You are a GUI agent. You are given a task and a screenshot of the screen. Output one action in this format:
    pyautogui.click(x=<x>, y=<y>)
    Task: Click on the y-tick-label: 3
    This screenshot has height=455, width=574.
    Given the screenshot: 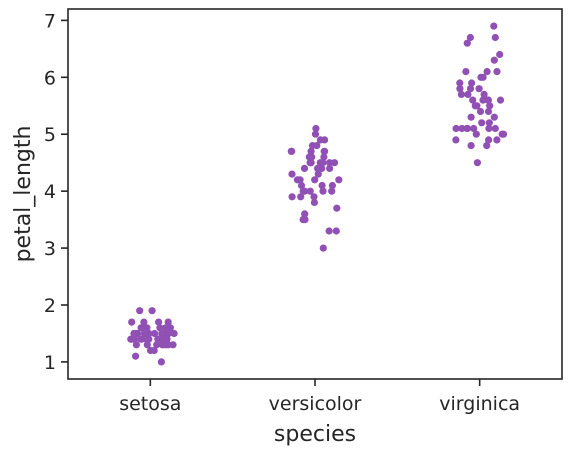 What is the action you would take?
    pyautogui.click(x=50, y=249)
    